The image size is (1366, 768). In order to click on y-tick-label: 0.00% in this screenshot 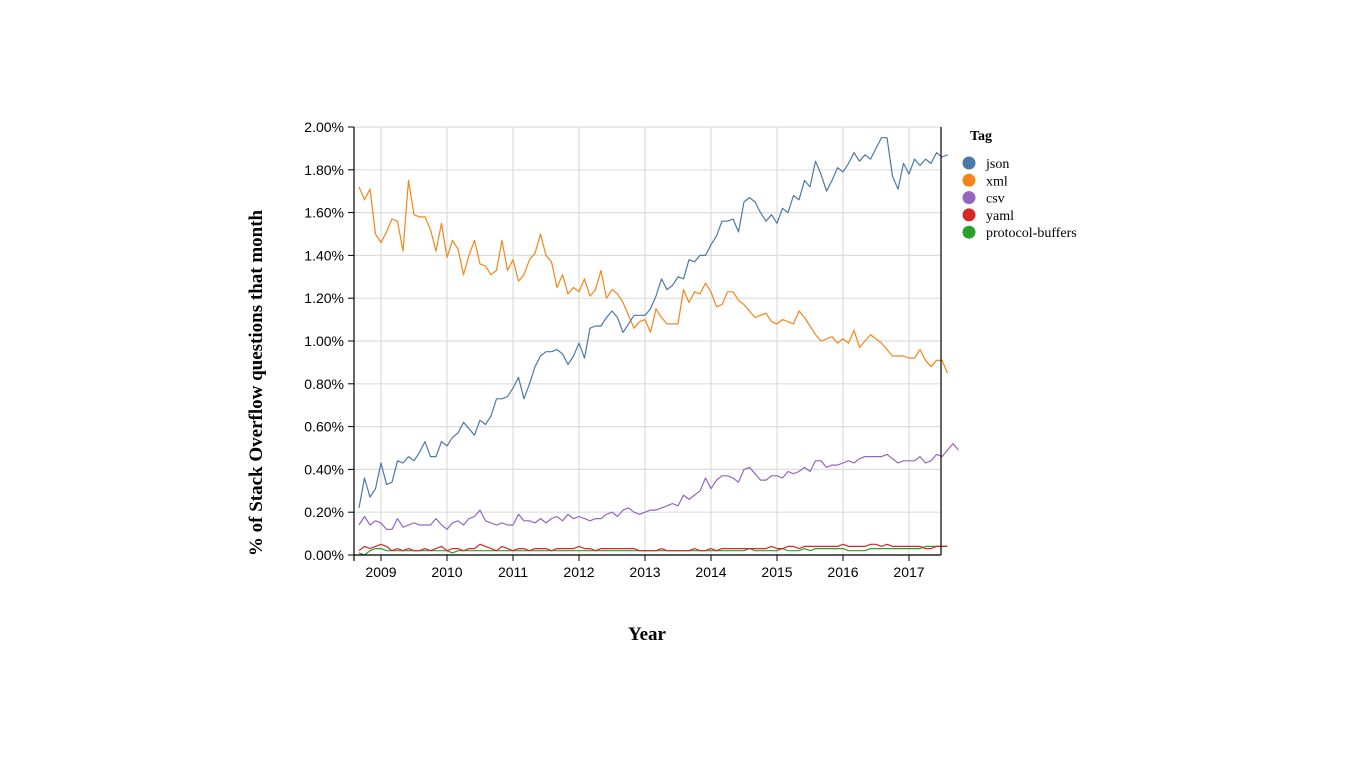, I will do `click(324, 555)`.